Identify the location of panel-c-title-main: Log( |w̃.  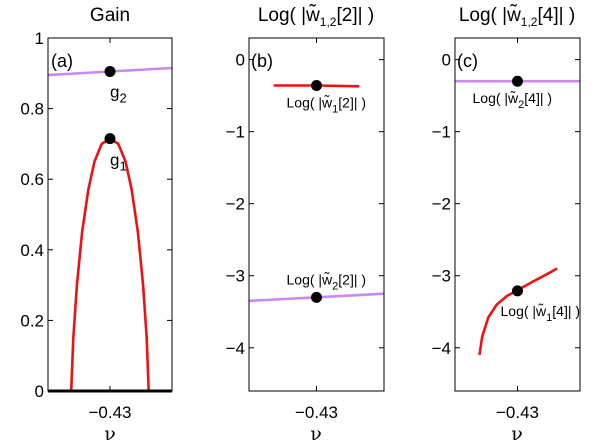
(490, 15).